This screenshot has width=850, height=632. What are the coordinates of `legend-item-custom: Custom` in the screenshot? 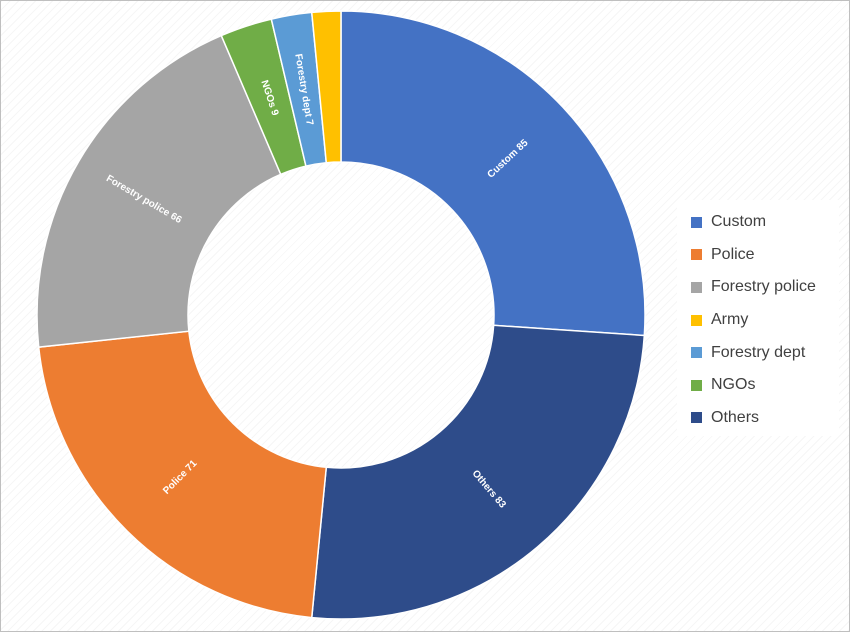 It's located at (765, 222).